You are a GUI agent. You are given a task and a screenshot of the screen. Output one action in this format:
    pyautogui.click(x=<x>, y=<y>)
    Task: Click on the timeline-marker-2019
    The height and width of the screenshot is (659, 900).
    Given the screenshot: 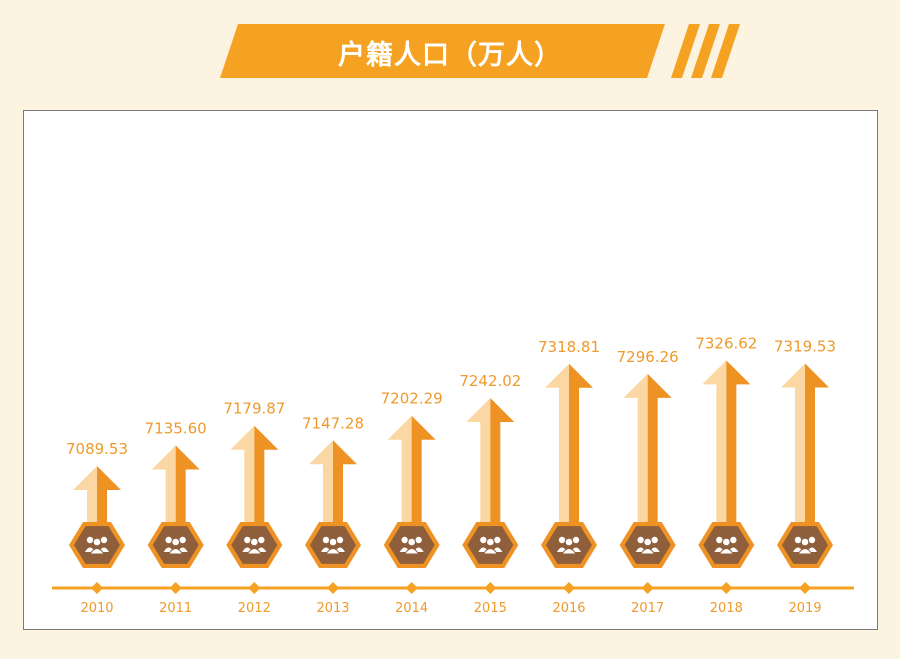 What is the action you would take?
    pyautogui.click(x=805, y=588)
    